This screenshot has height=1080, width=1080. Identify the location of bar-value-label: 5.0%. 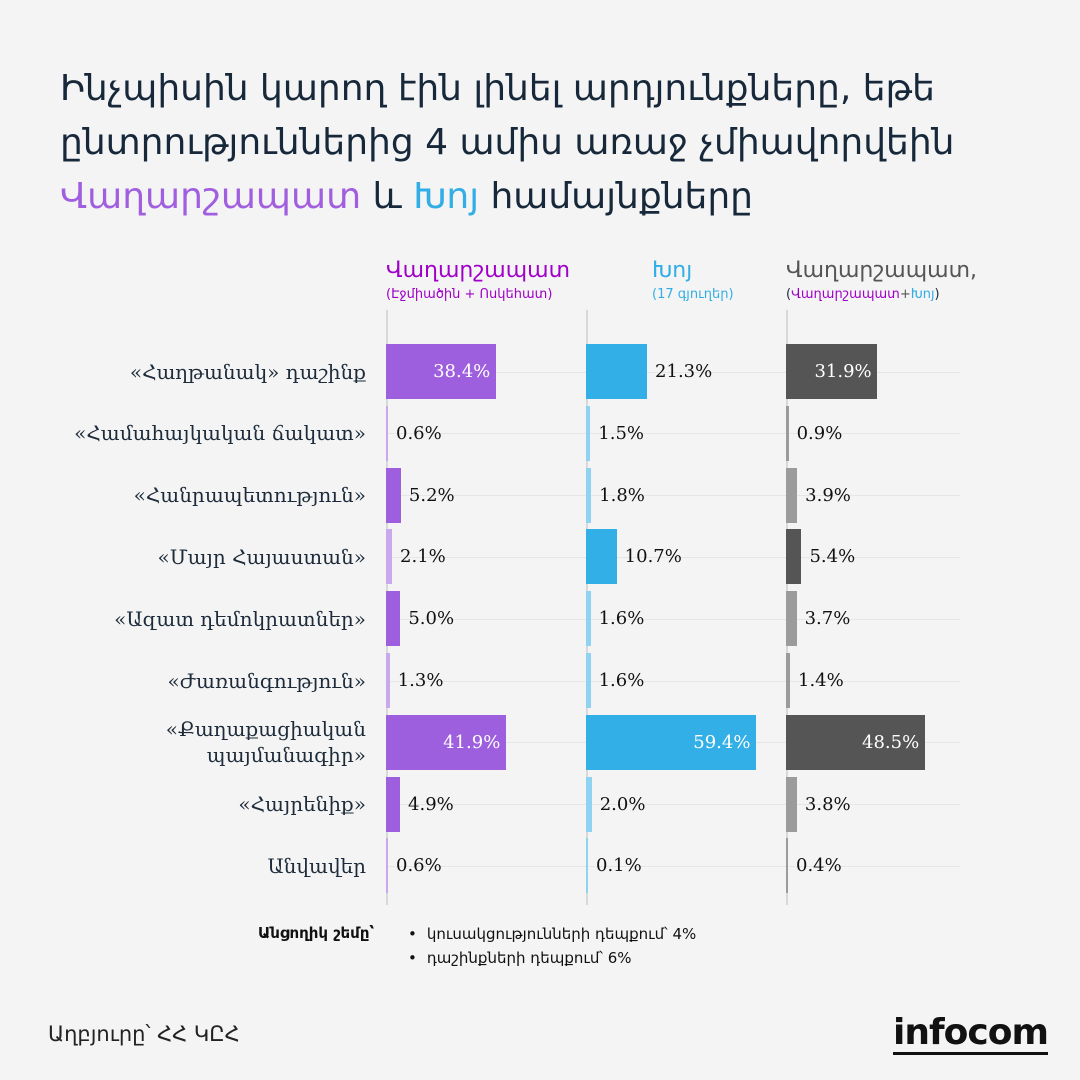
(431, 619).